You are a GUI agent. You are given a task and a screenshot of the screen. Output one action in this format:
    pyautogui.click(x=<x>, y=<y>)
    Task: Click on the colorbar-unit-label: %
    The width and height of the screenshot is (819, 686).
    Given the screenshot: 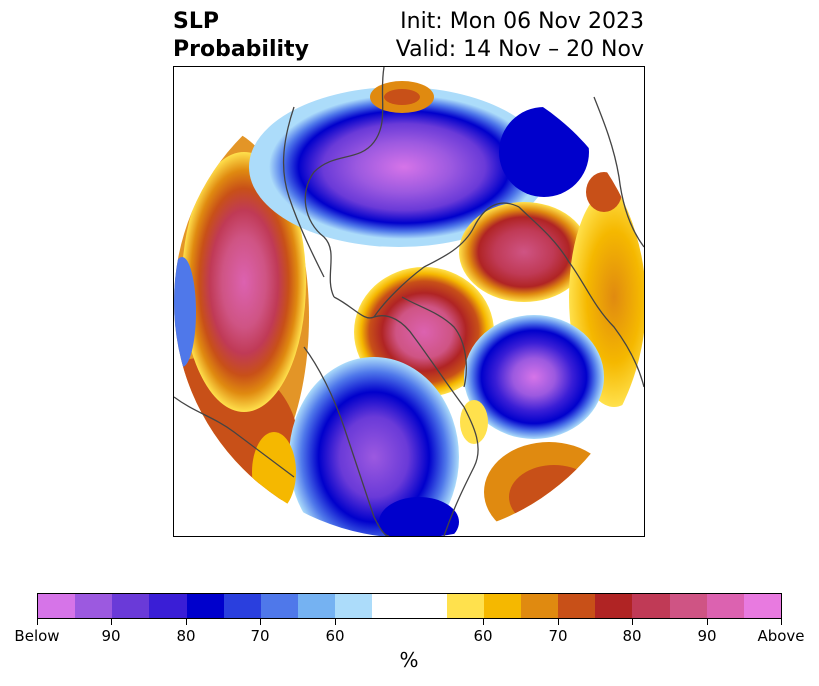 What is the action you would take?
    pyautogui.click(x=409, y=660)
    